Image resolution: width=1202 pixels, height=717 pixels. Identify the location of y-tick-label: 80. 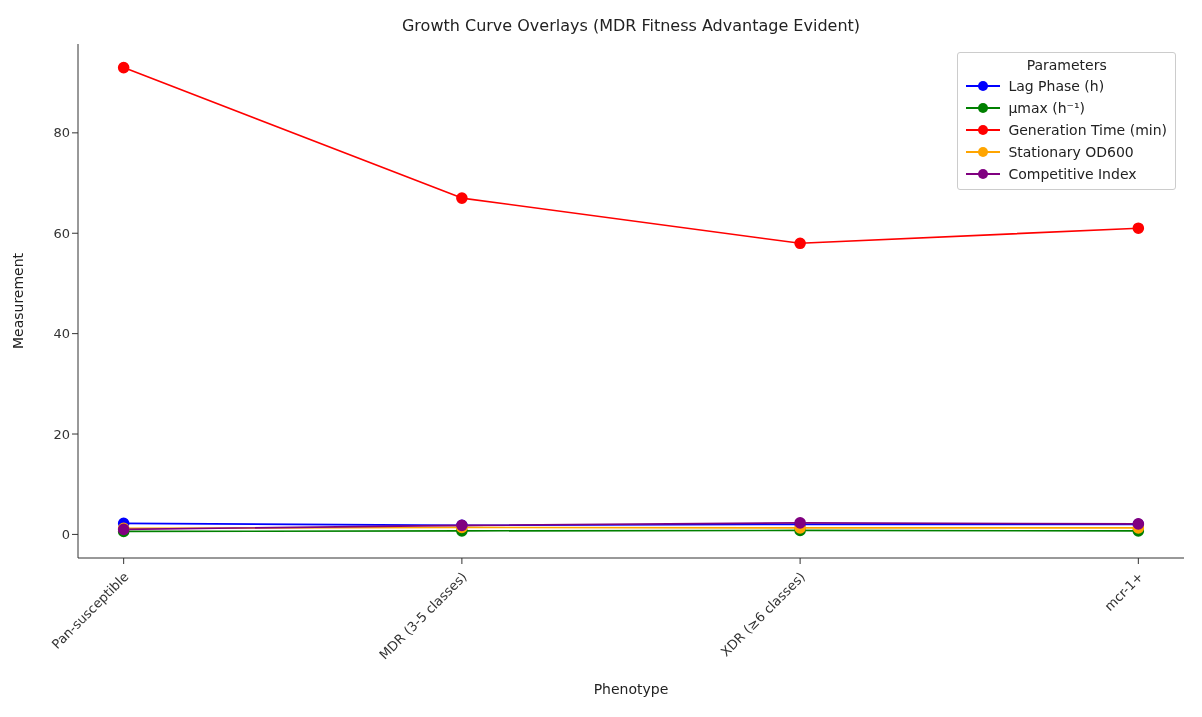
(61, 133).